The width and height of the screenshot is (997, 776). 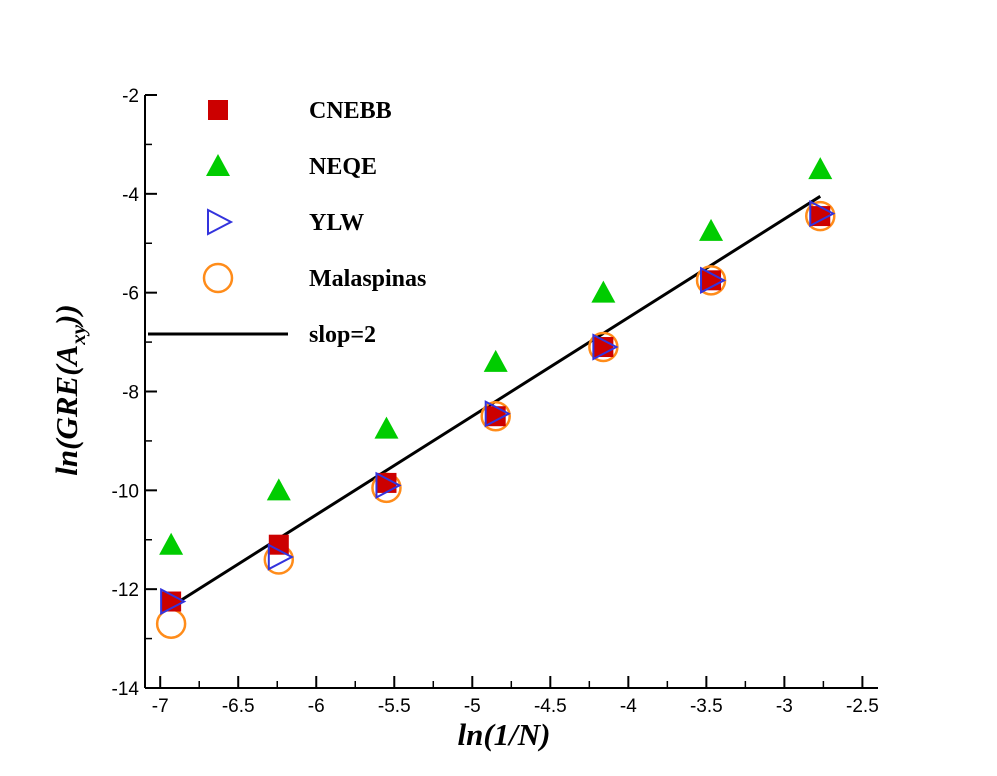 I want to click on x-tick-label: -6, so click(x=316, y=706).